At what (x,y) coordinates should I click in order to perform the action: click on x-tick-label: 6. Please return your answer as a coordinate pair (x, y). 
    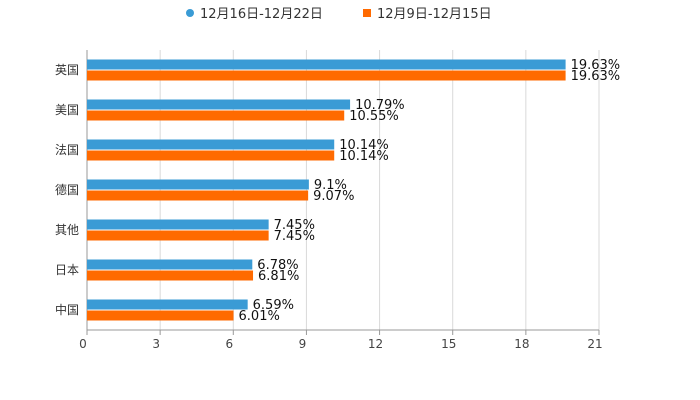
    Looking at the image, I should click on (229, 344).